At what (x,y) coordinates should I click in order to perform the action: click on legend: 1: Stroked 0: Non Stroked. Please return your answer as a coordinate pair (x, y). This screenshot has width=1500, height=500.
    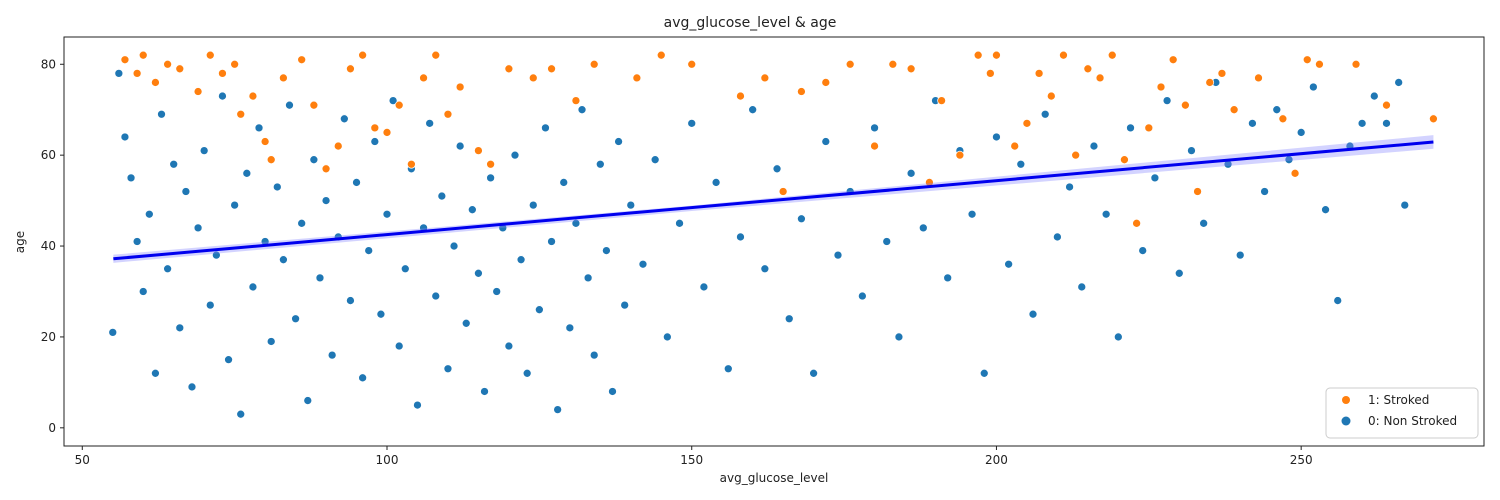
    Looking at the image, I should click on (1402, 413).